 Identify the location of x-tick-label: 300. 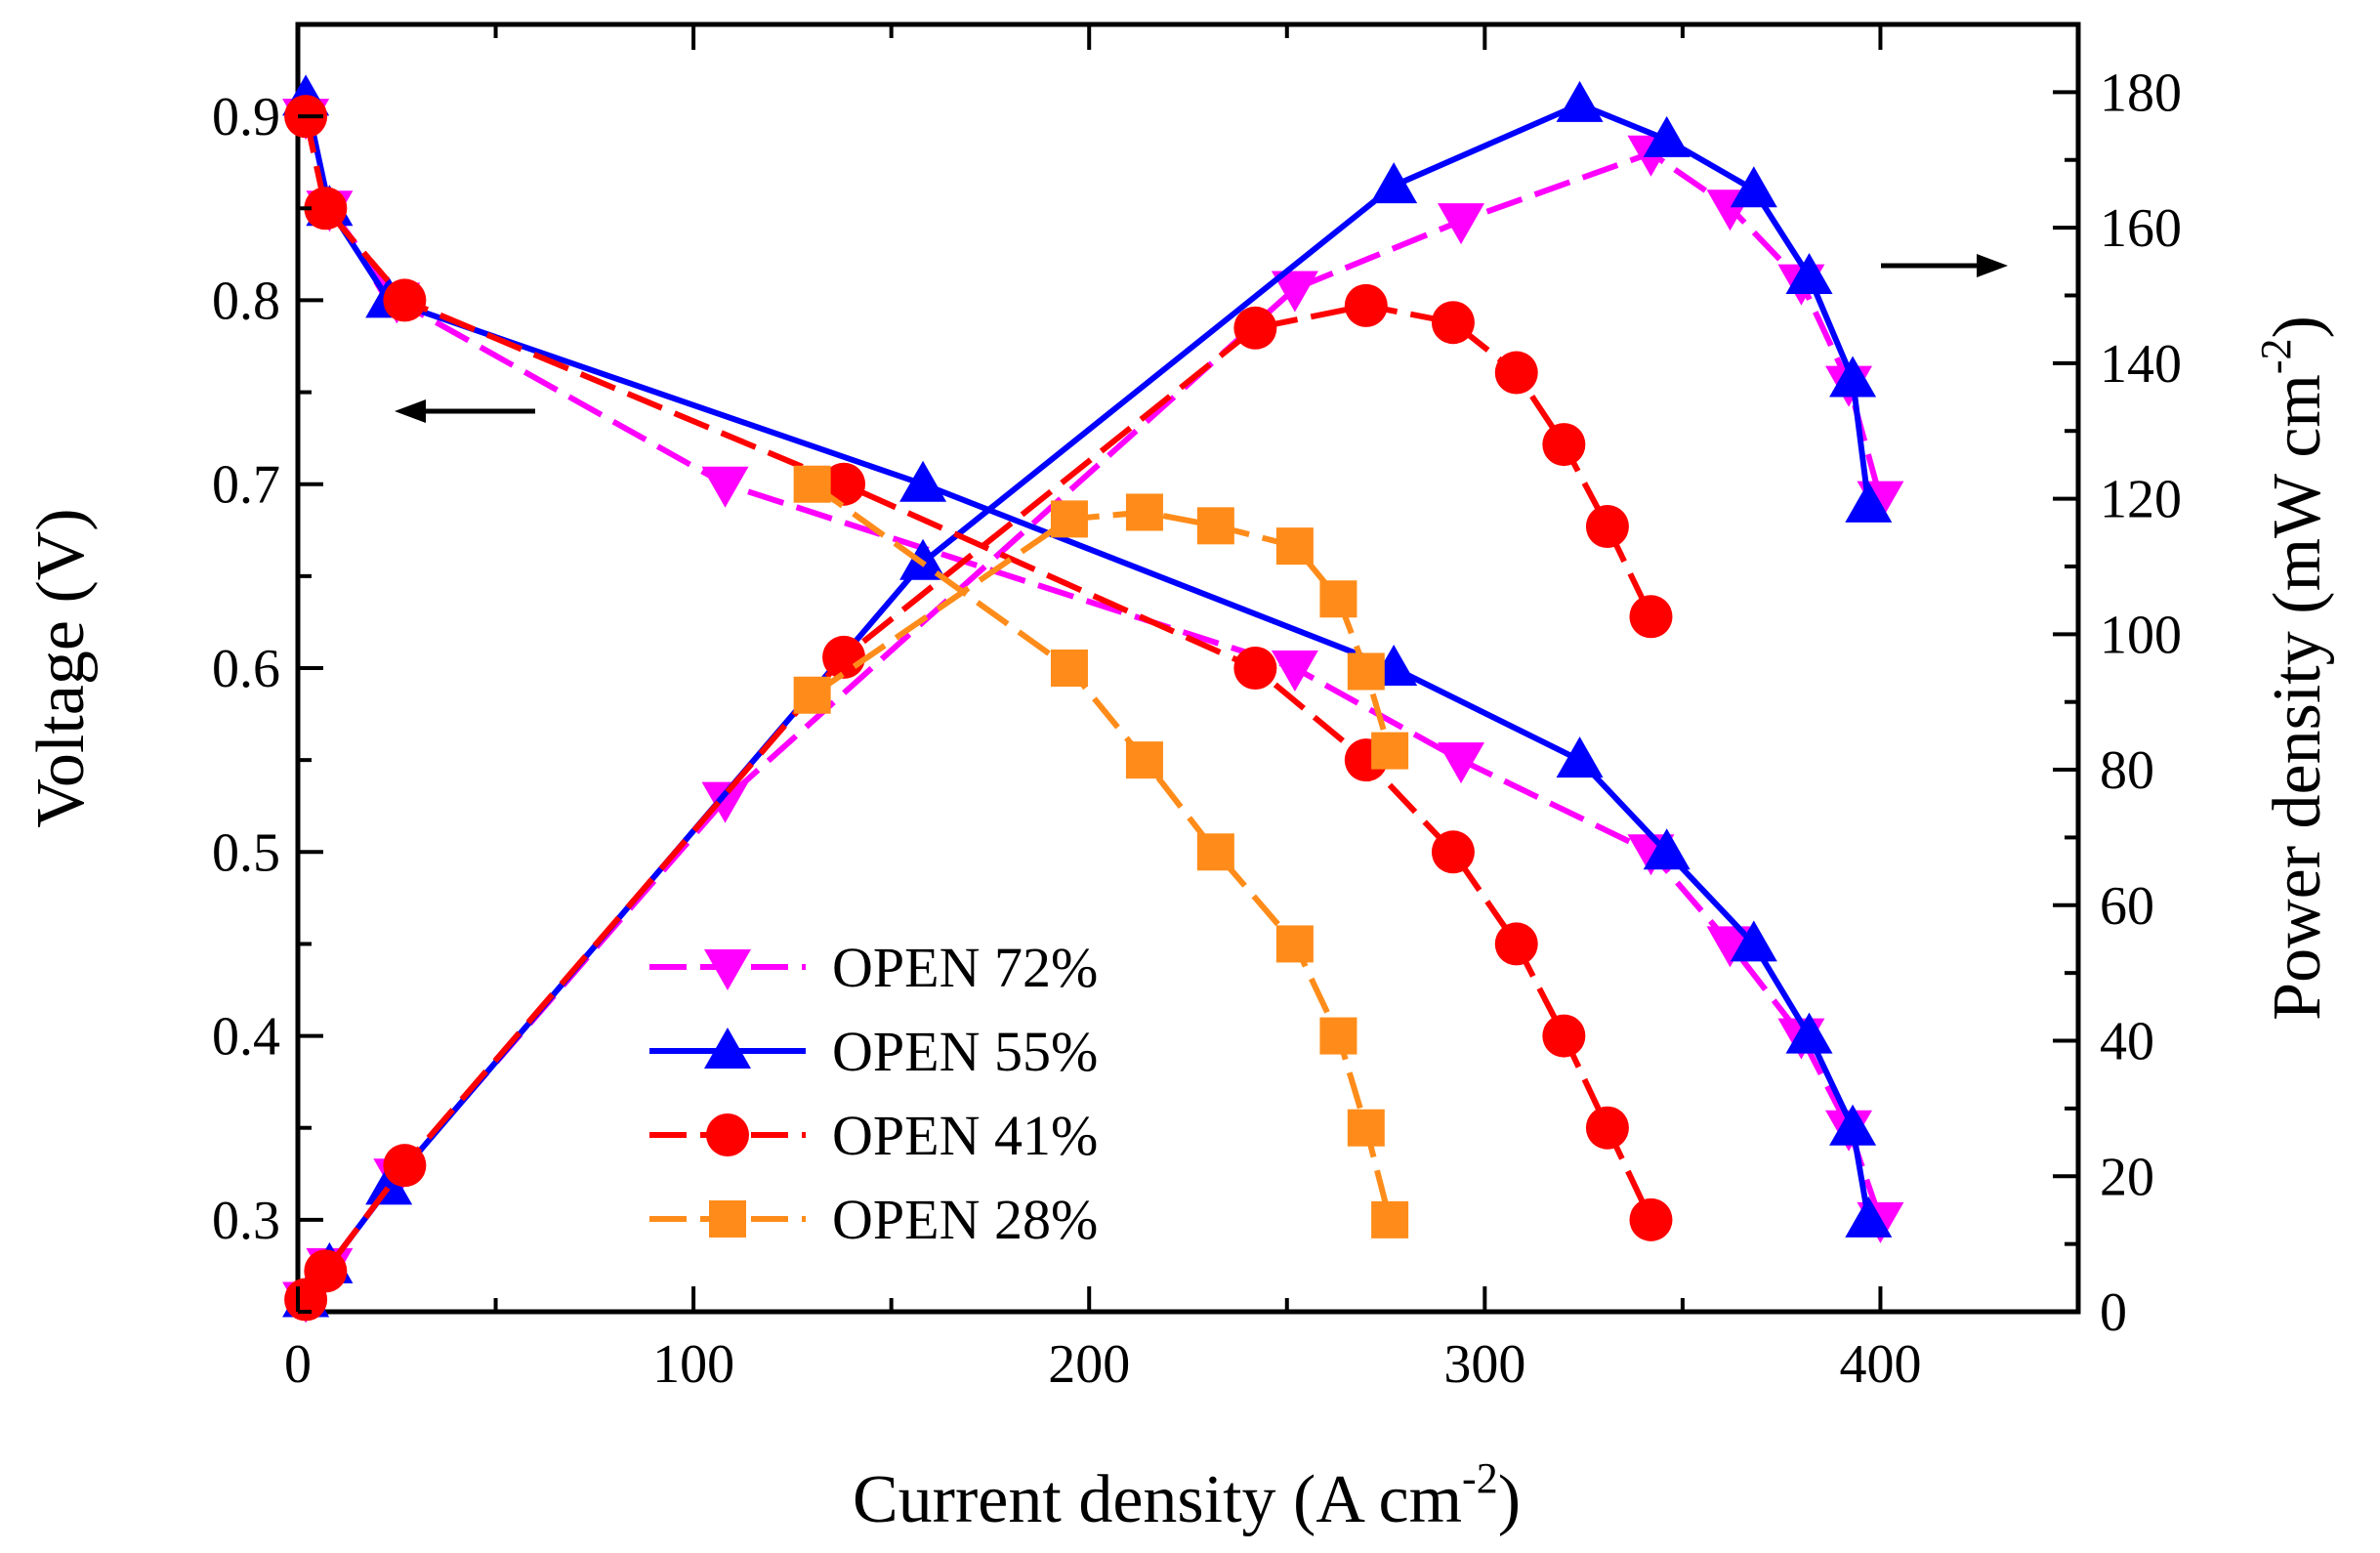
(1484, 1364).